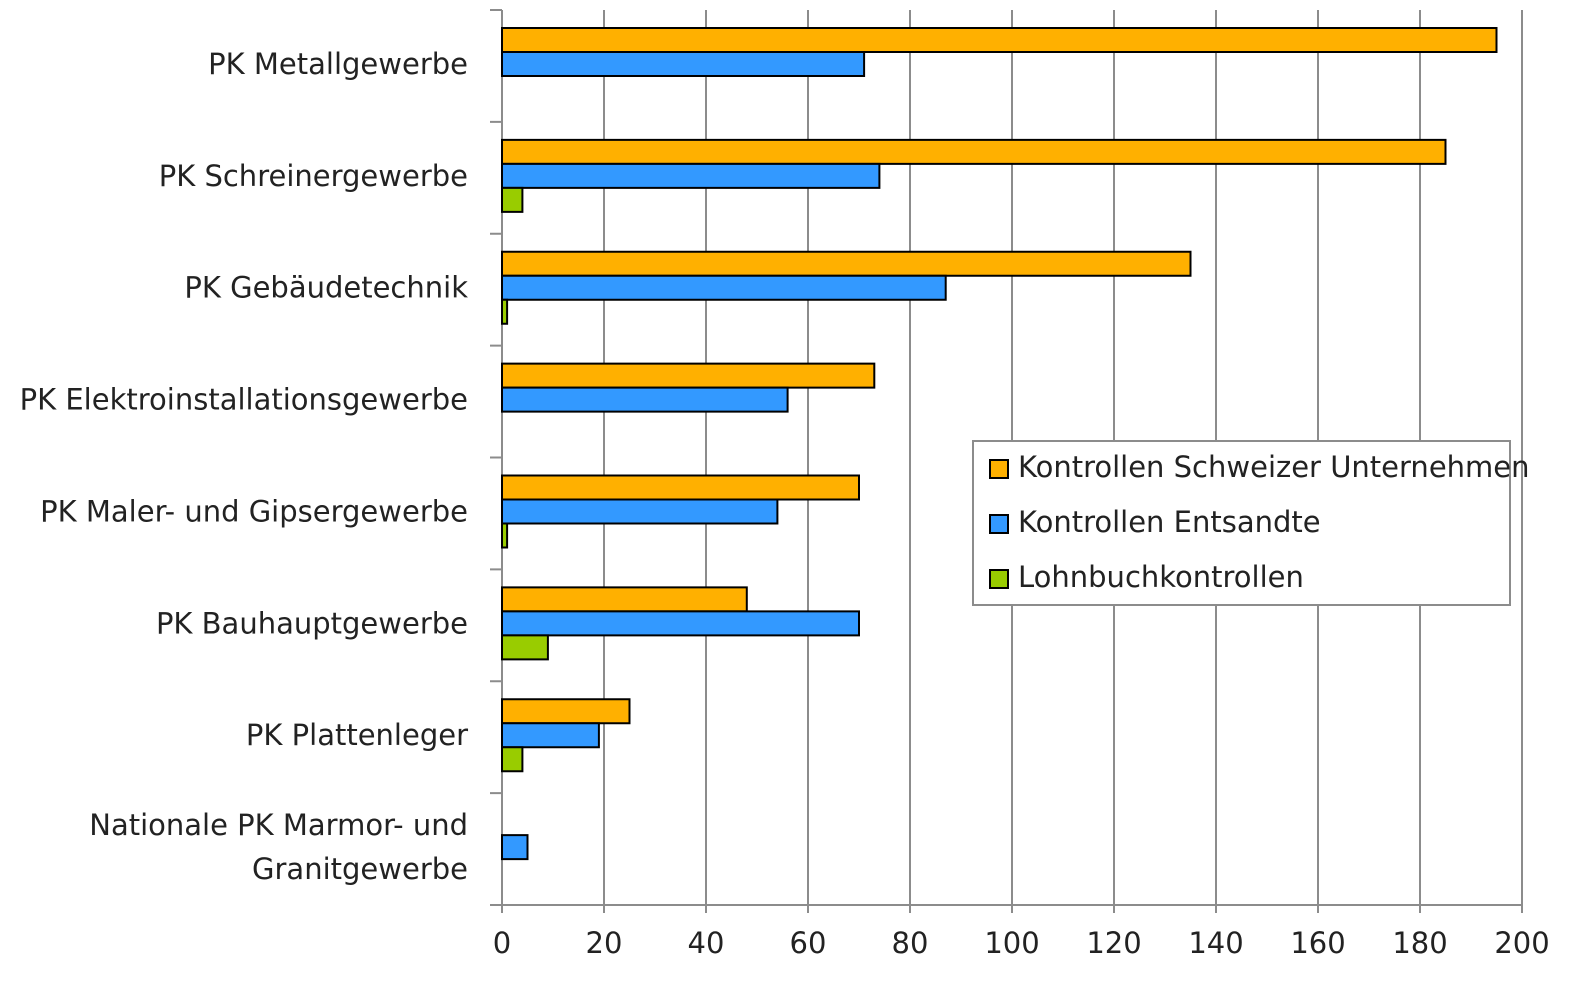  What do you see at coordinates (1215, 943) in the screenshot?
I see `x-tick-label: 140` at bounding box center [1215, 943].